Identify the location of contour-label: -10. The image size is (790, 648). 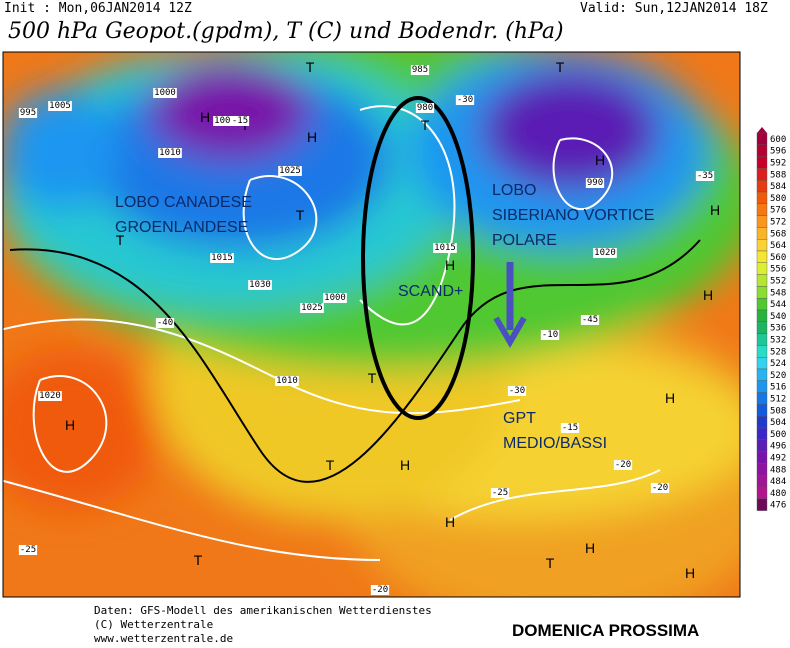
(550, 335).